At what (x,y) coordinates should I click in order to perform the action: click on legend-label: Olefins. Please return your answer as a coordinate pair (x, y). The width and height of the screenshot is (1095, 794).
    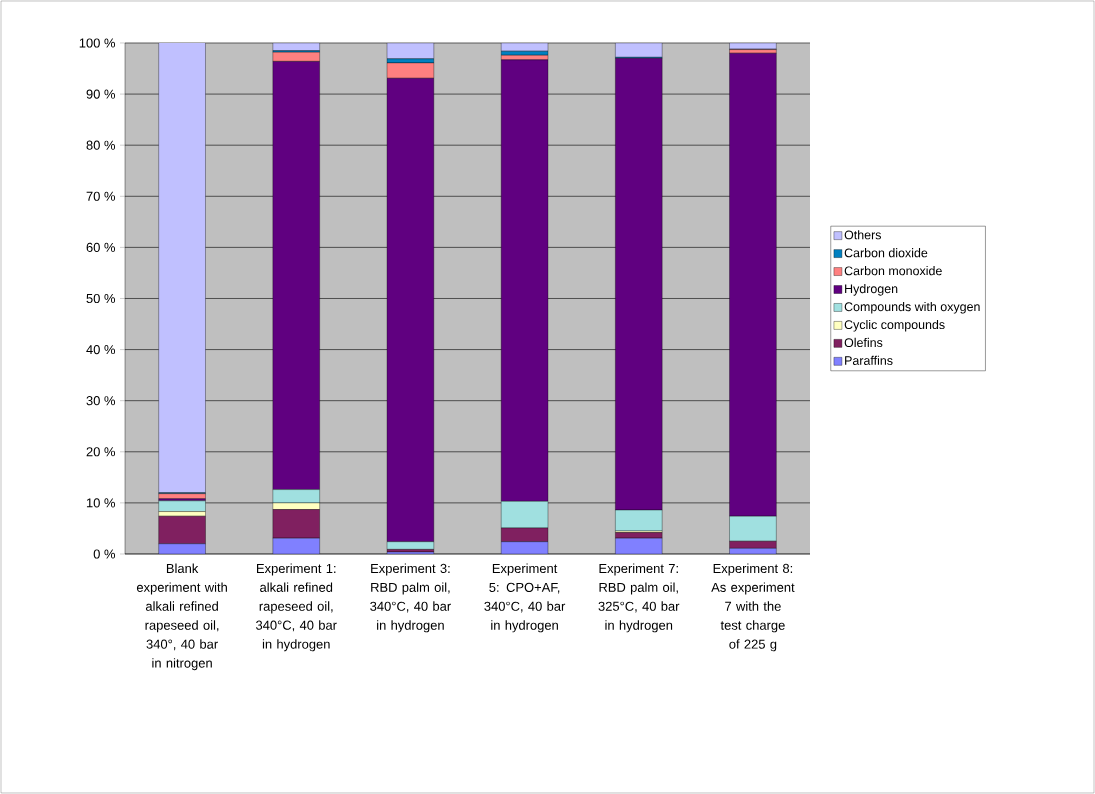
    Looking at the image, I should click on (863, 342).